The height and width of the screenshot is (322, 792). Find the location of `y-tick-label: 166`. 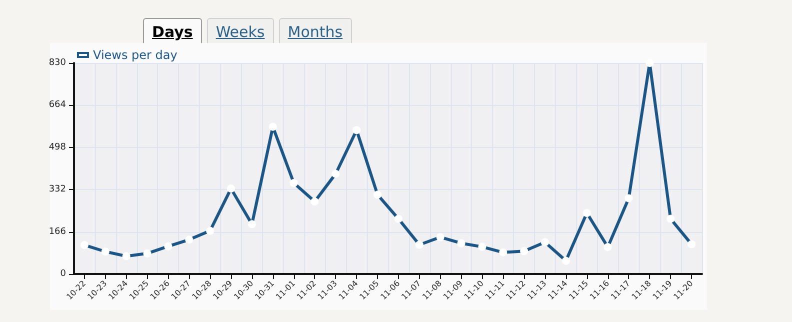

y-tick-label: 166 is located at coordinates (57, 231).